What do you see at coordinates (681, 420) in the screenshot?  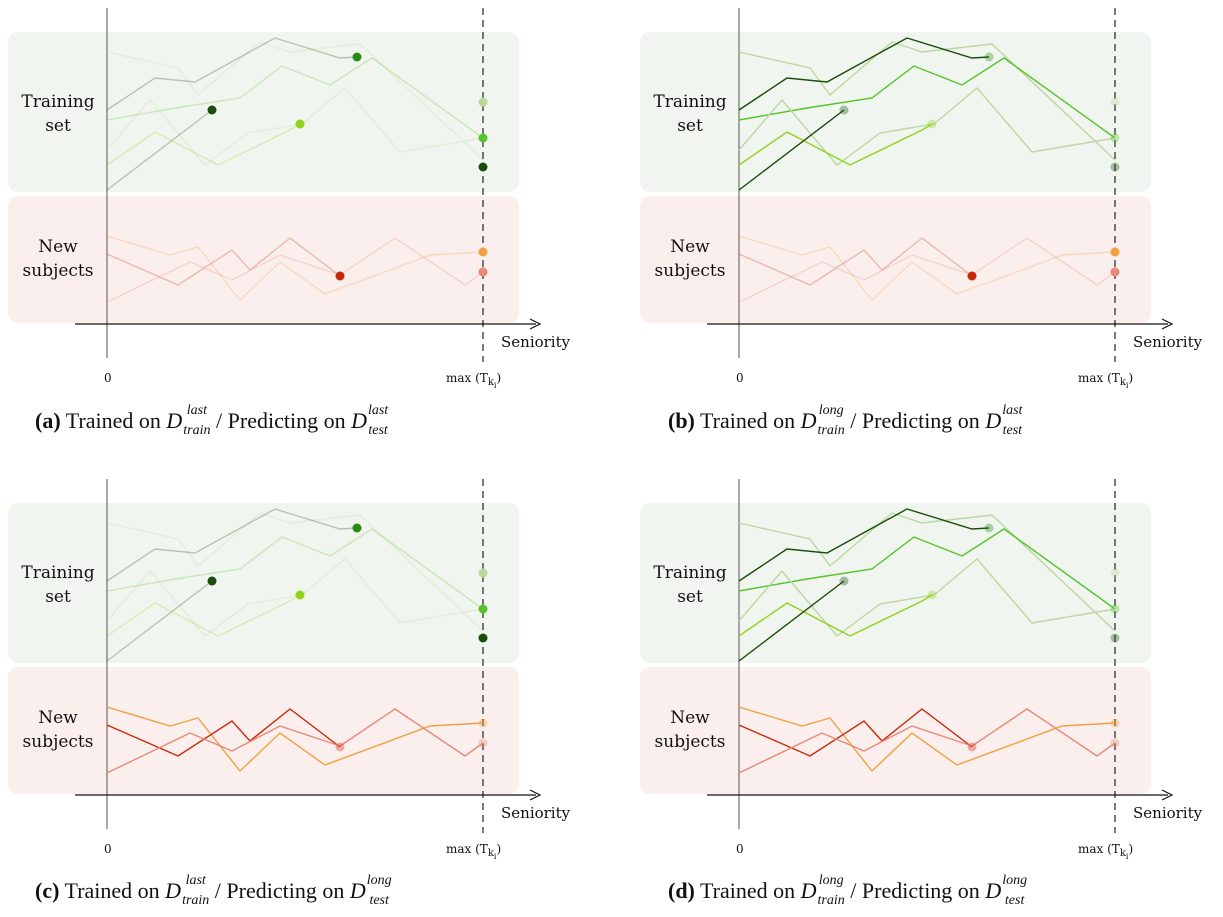 I see `caption-tag: (b)` at bounding box center [681, 420].